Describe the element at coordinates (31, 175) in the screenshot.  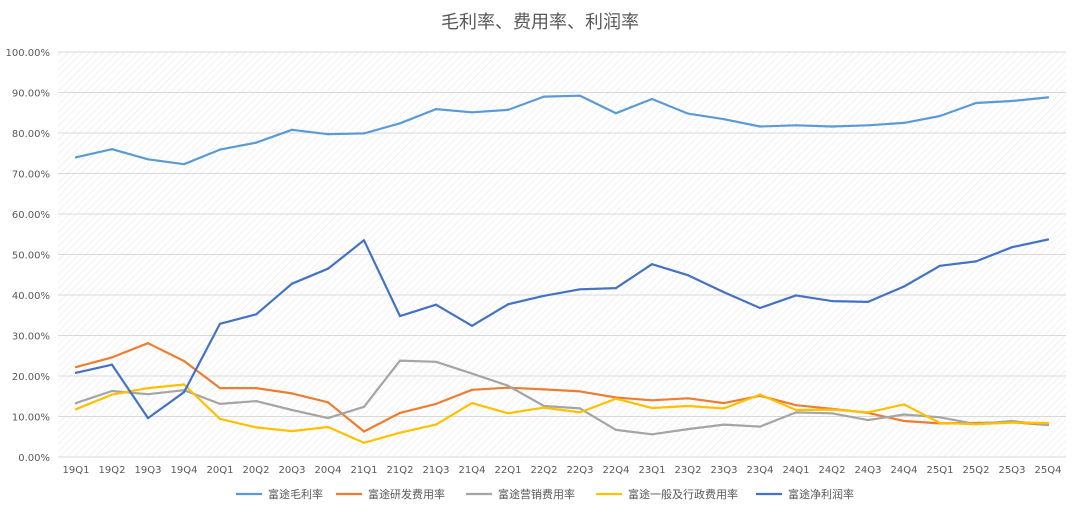
I see `y-tick-label: 70.00%` at that location.